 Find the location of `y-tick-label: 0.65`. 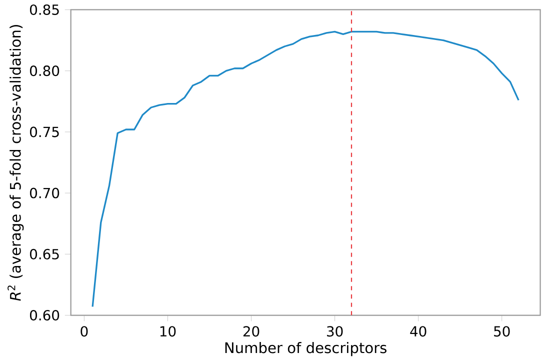

y-tick-label: 0.65 is located at coordinates (44, 254).